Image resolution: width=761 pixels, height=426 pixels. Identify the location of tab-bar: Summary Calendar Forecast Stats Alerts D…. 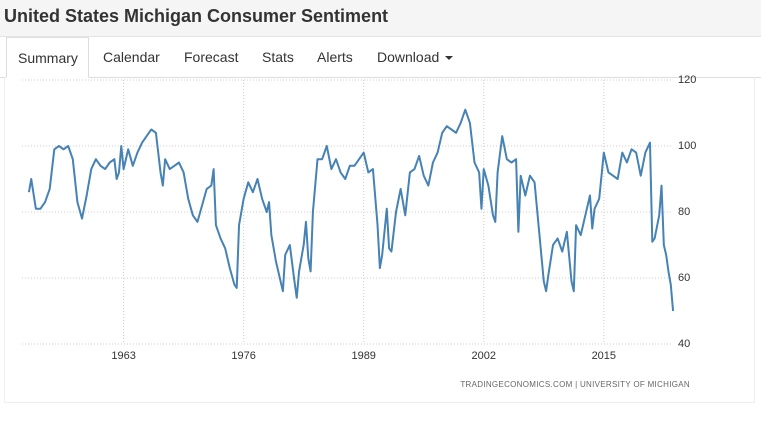
(380, 57).